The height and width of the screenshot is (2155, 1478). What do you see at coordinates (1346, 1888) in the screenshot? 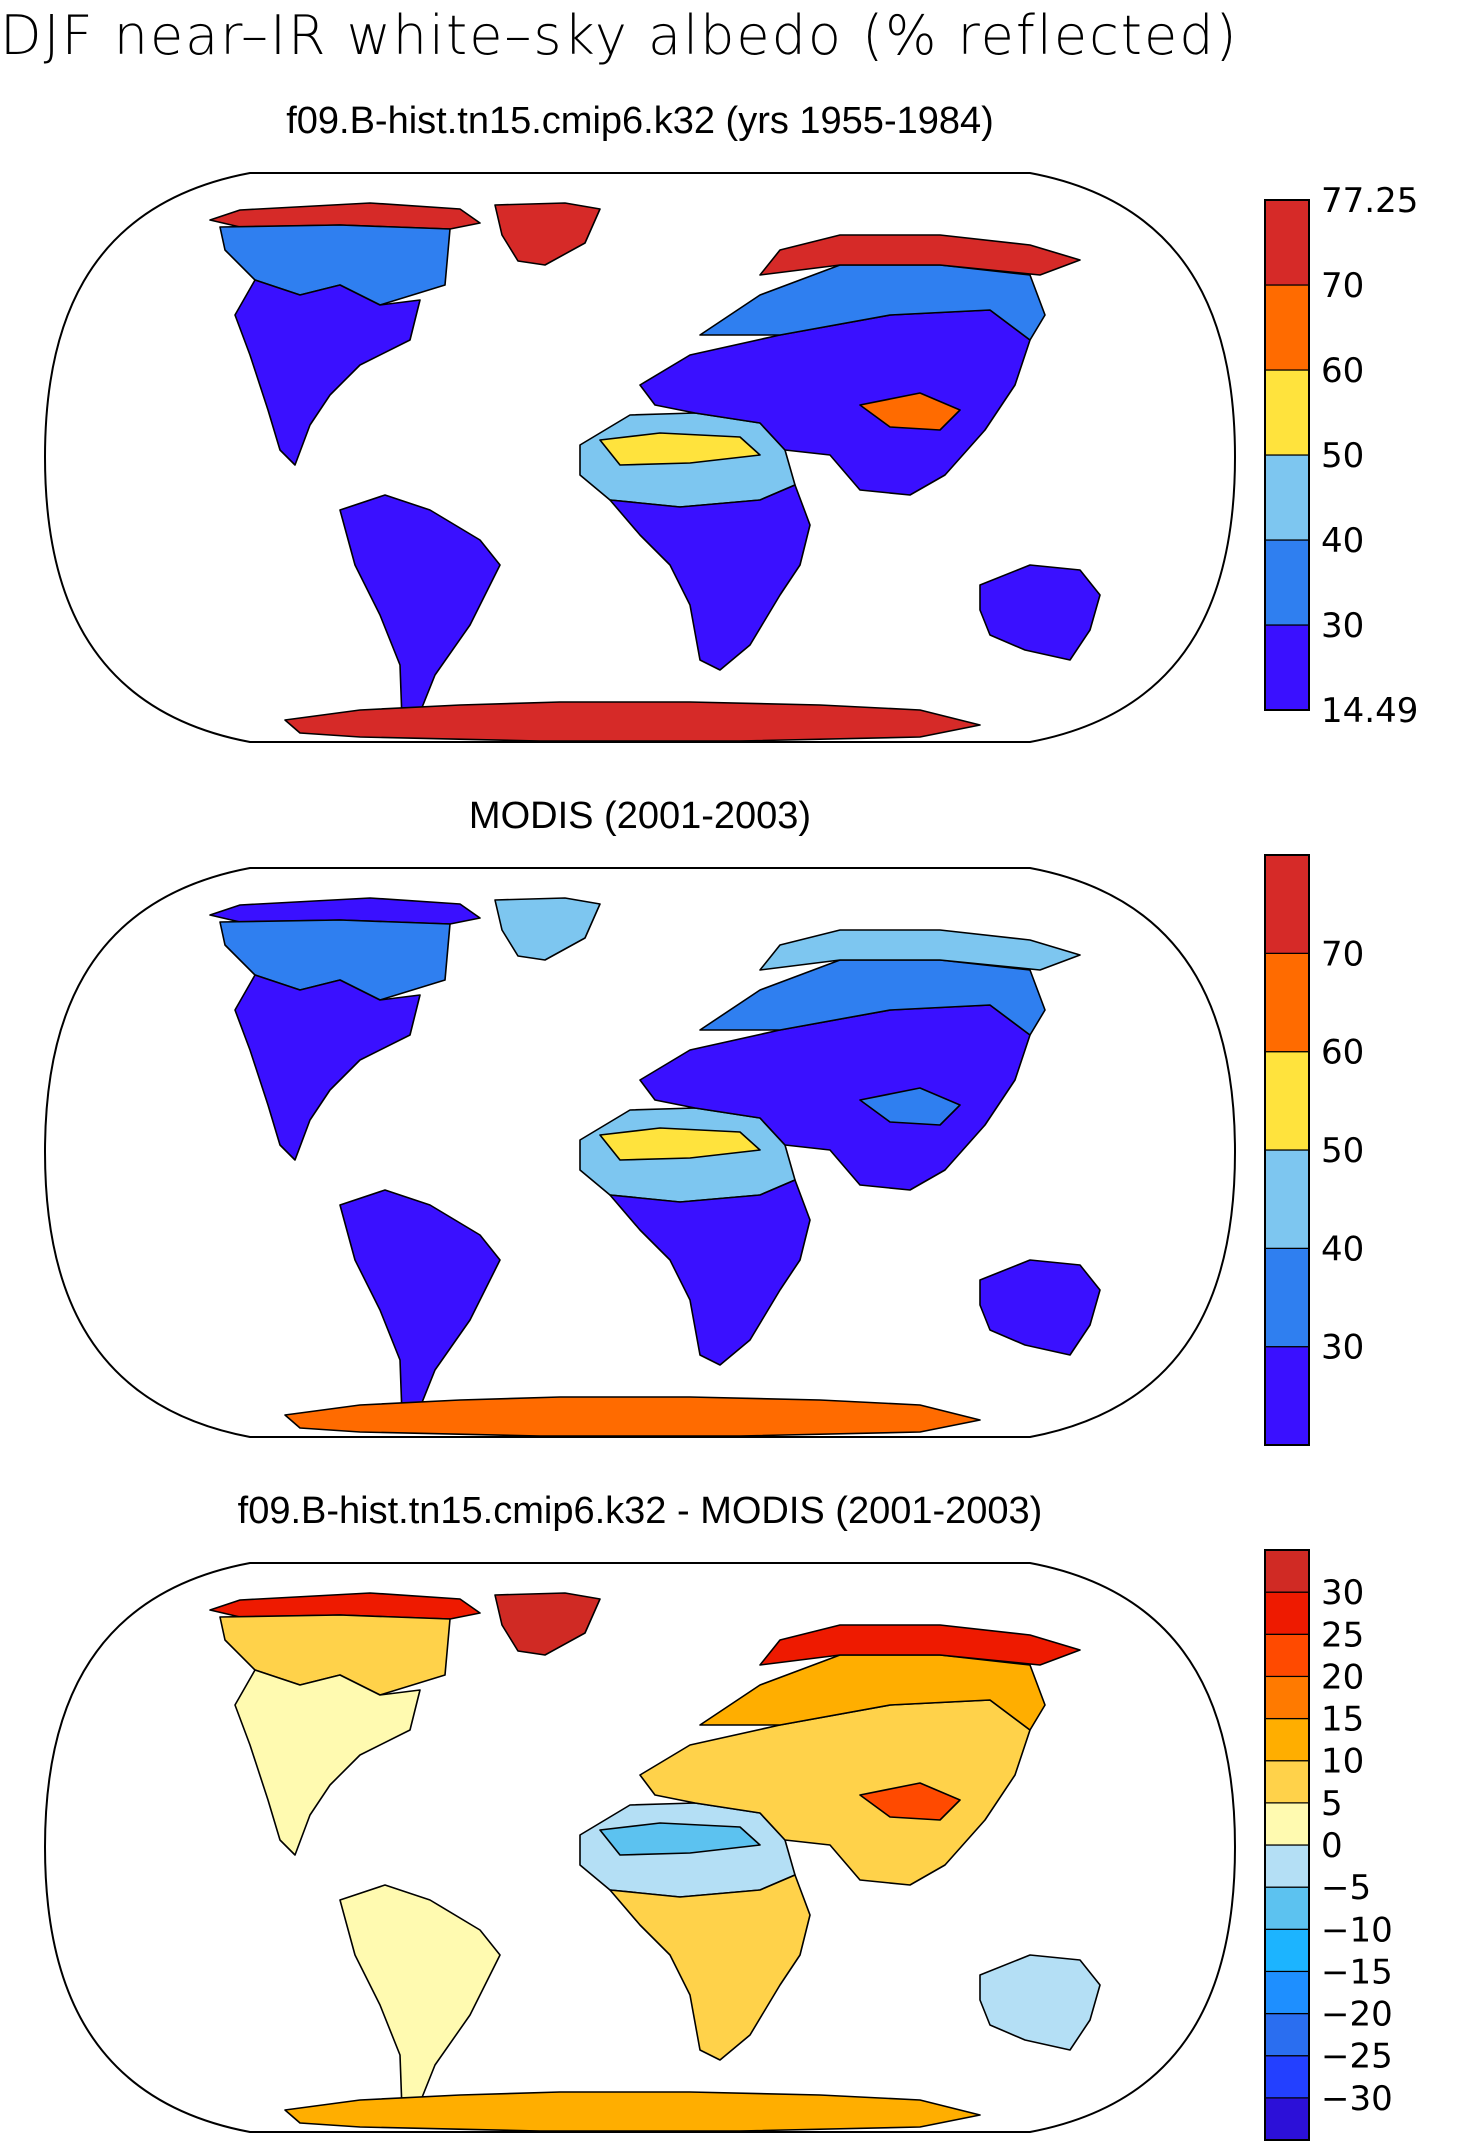
I see `colorbar-tick-label: −5` at bounding box center [1346, 1888].